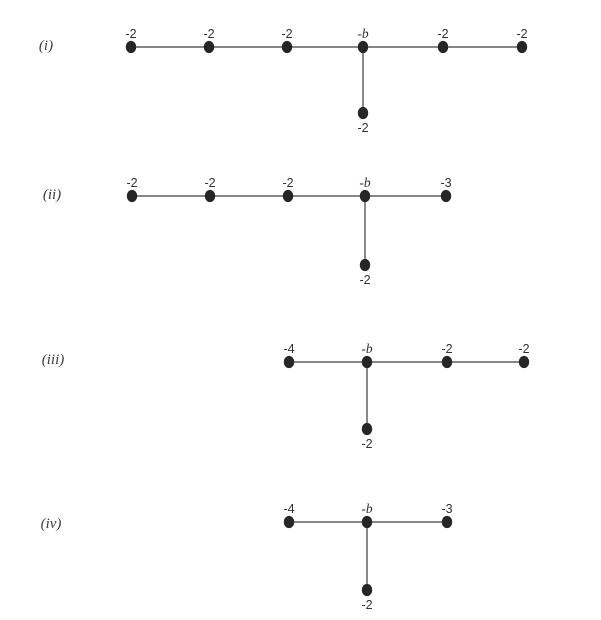 This screenshot has width=601, height=620. I want to click on diagram-roman-label-2: (ii), so click(52, 195).